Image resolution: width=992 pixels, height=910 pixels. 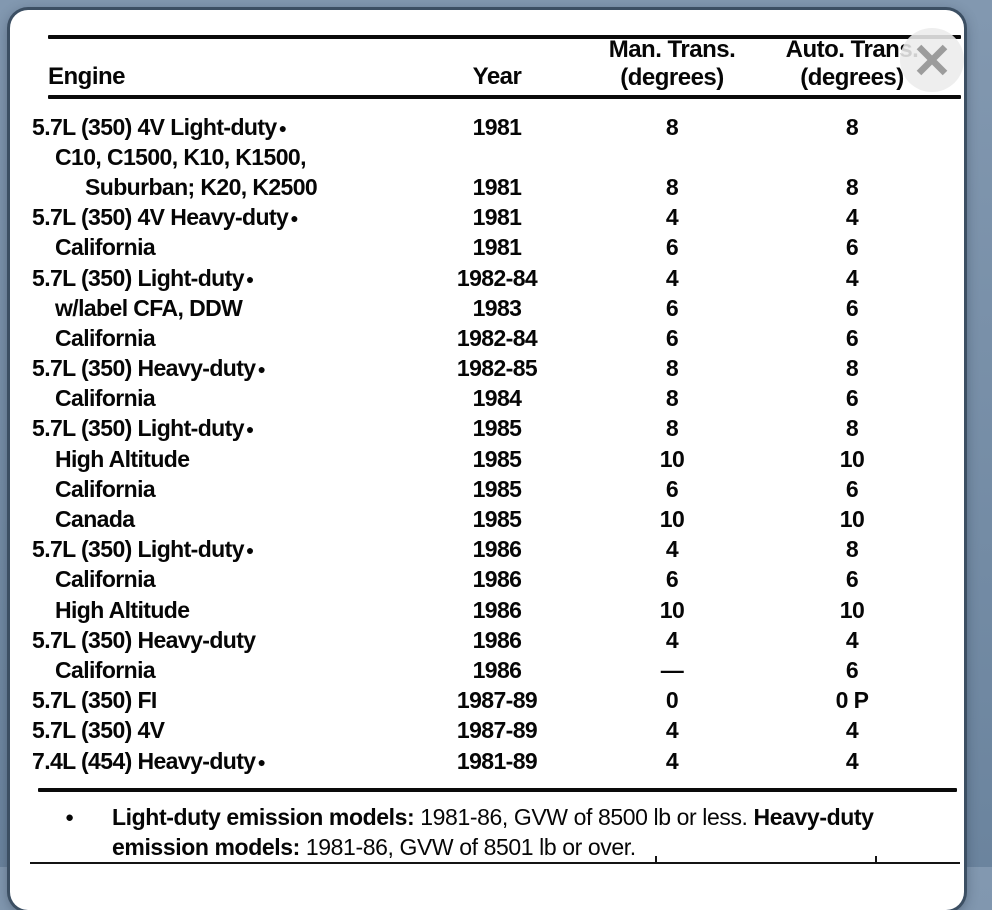 I want to click on table-row: 5.7L (350) 4V Heavy-duty ● 1981 4 4, so click(x=487, y=218).